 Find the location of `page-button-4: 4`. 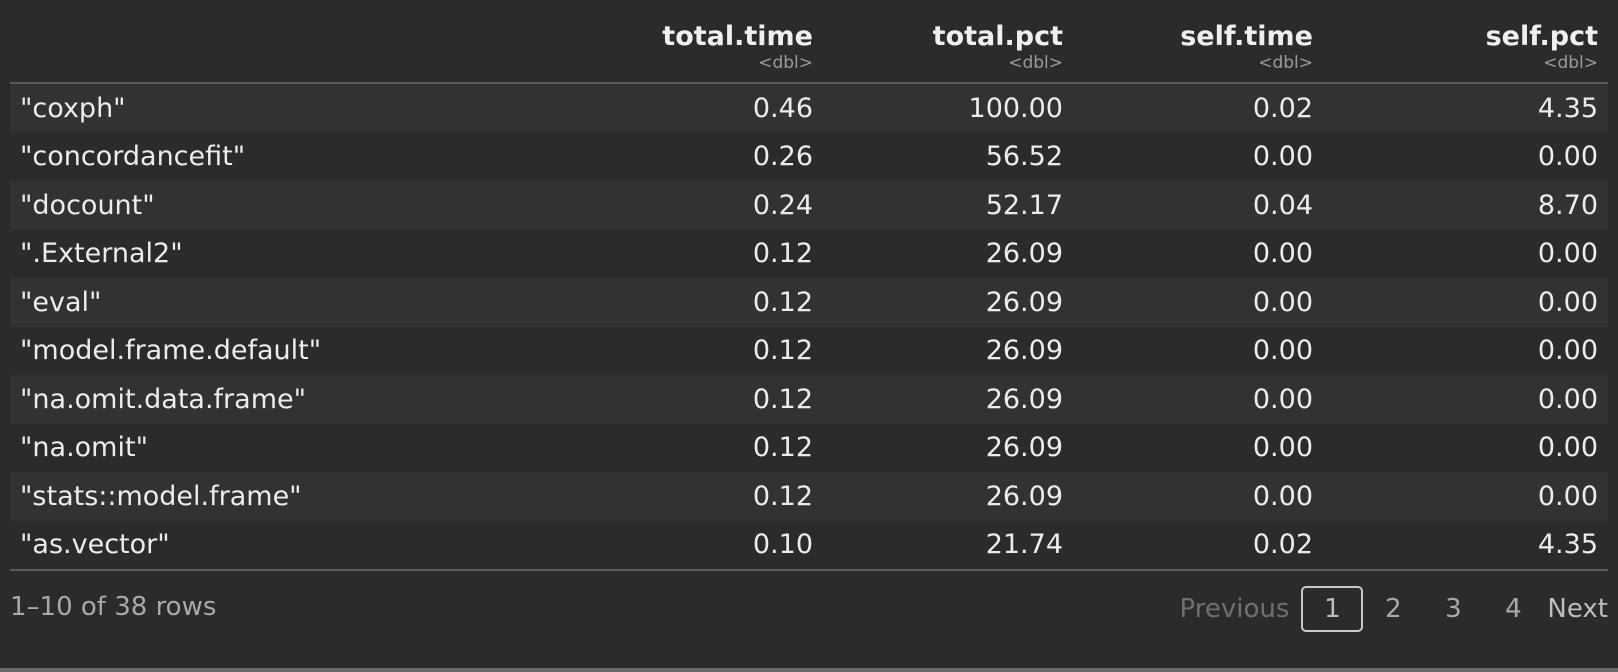

page-button-4: 4 is located at coordinates (1513, 609).